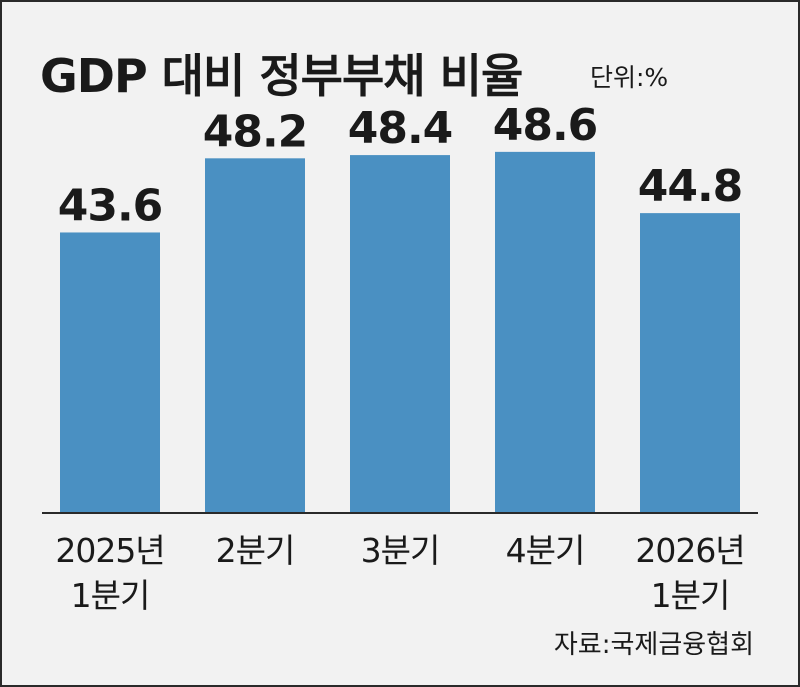  What do you see at coordinates (545, 550) in the screenshot?
I see `category-label-4: 4분기` at bounding box center [545, 550].